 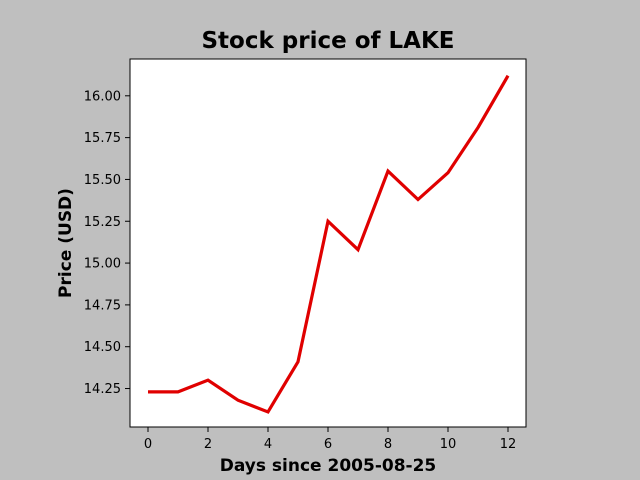 I want to click on y-tick-label: 15.00, so click(x=102, y=264).